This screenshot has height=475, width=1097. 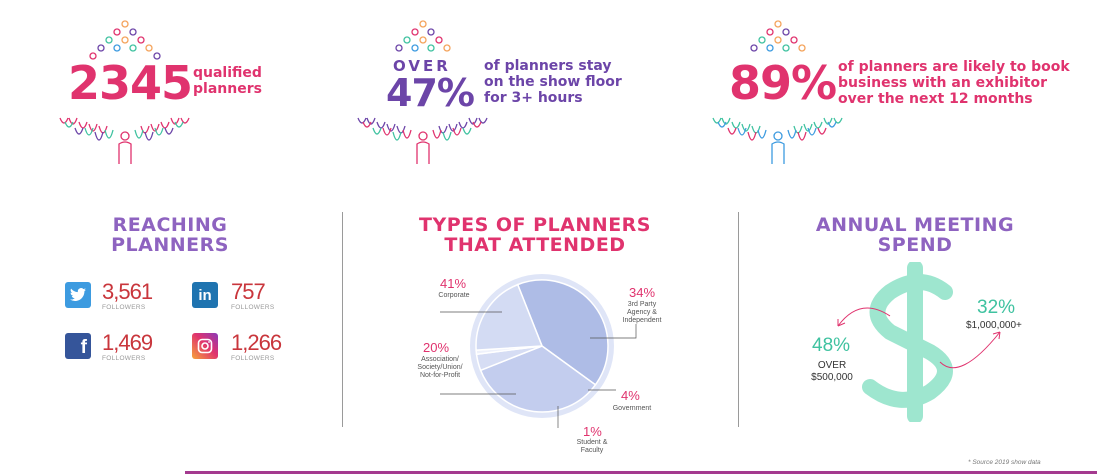 What do you see at coordinates (453, 283) in the screenshot?
I see `pct-corporate: 41%` at bounding box center [453, 283].